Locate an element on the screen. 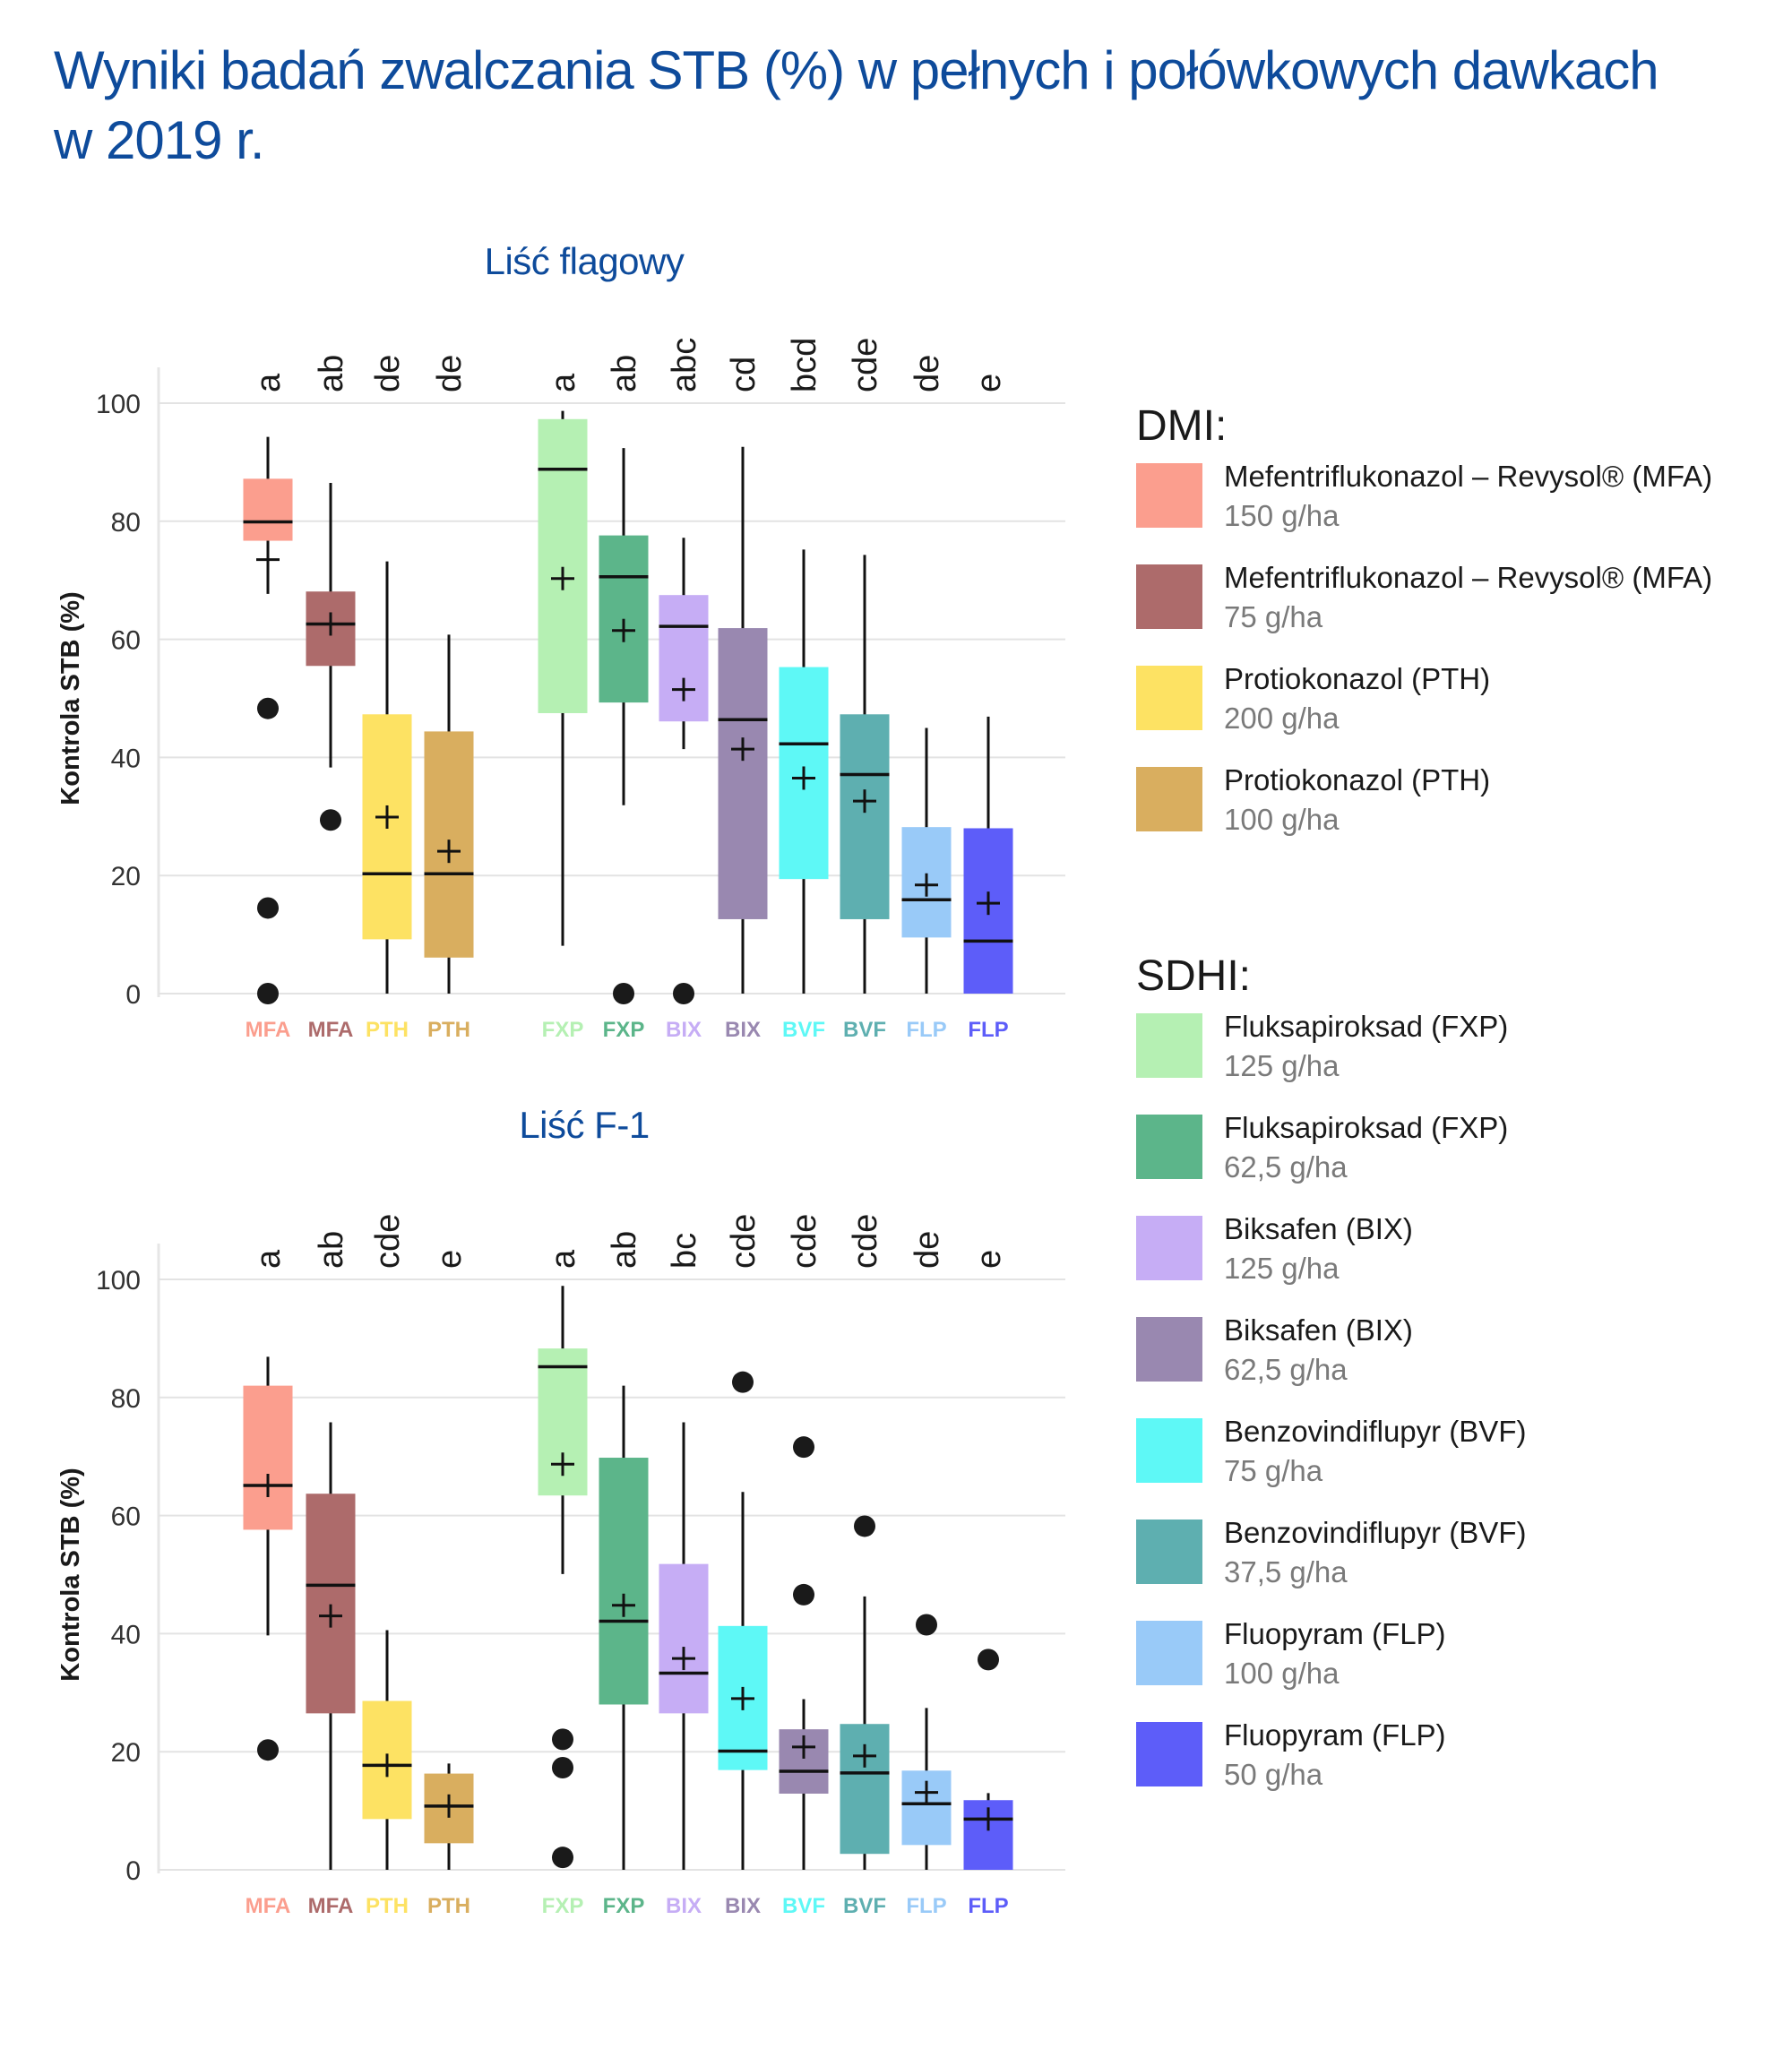 The width and height of the screenshot is (1792, 2049). significance-letter: cd is located at coordinates (743, 375).